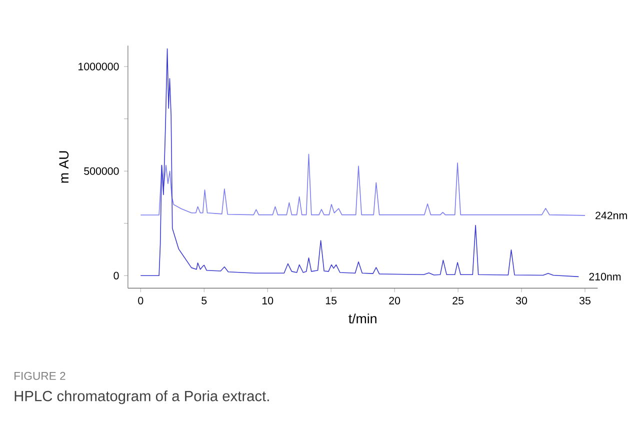  I want to click on series-label: 242nm, so click(611, 216).